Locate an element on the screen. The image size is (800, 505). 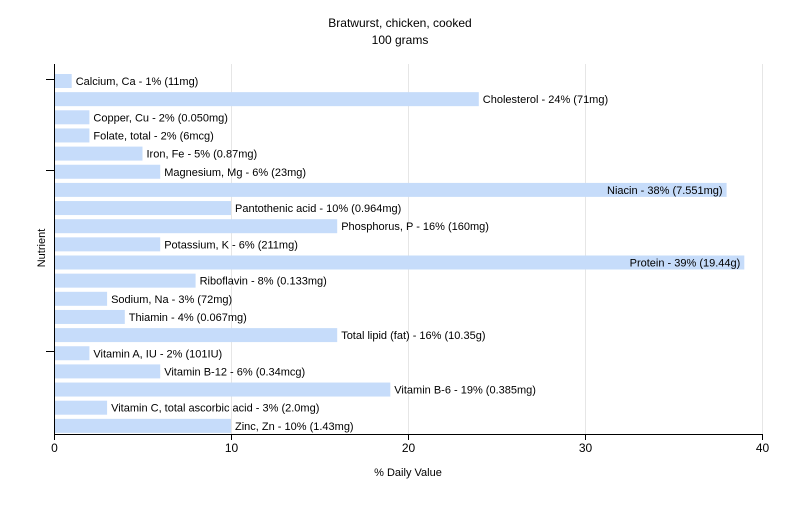
bar-label: Vitamin A, IU - 2% (101IU) is located at coordinates (157, 354).